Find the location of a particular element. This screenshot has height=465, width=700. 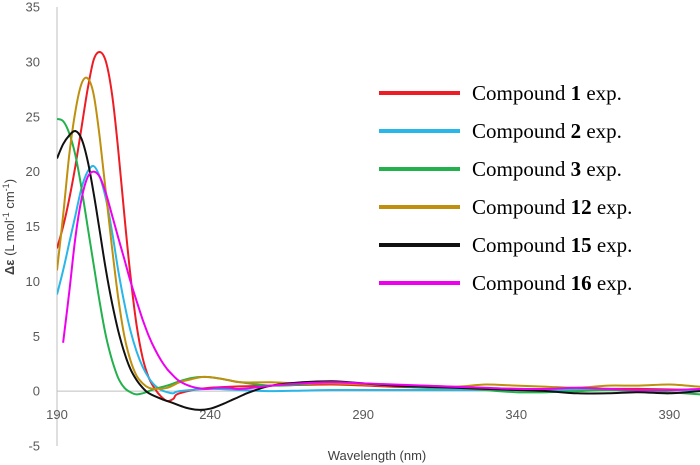

y-tick-label: -5 is located at coordinates (34, 446).